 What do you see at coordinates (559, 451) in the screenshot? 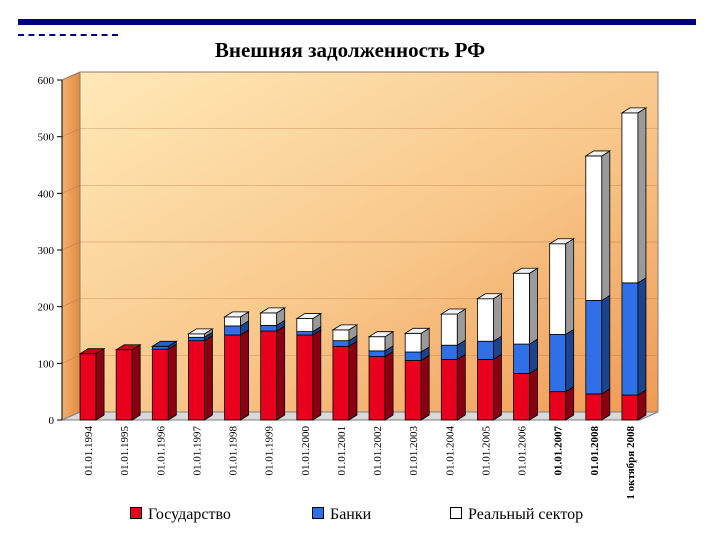
I see `x-tick-label: 01.01.2007` at bounding box center [559, 451].